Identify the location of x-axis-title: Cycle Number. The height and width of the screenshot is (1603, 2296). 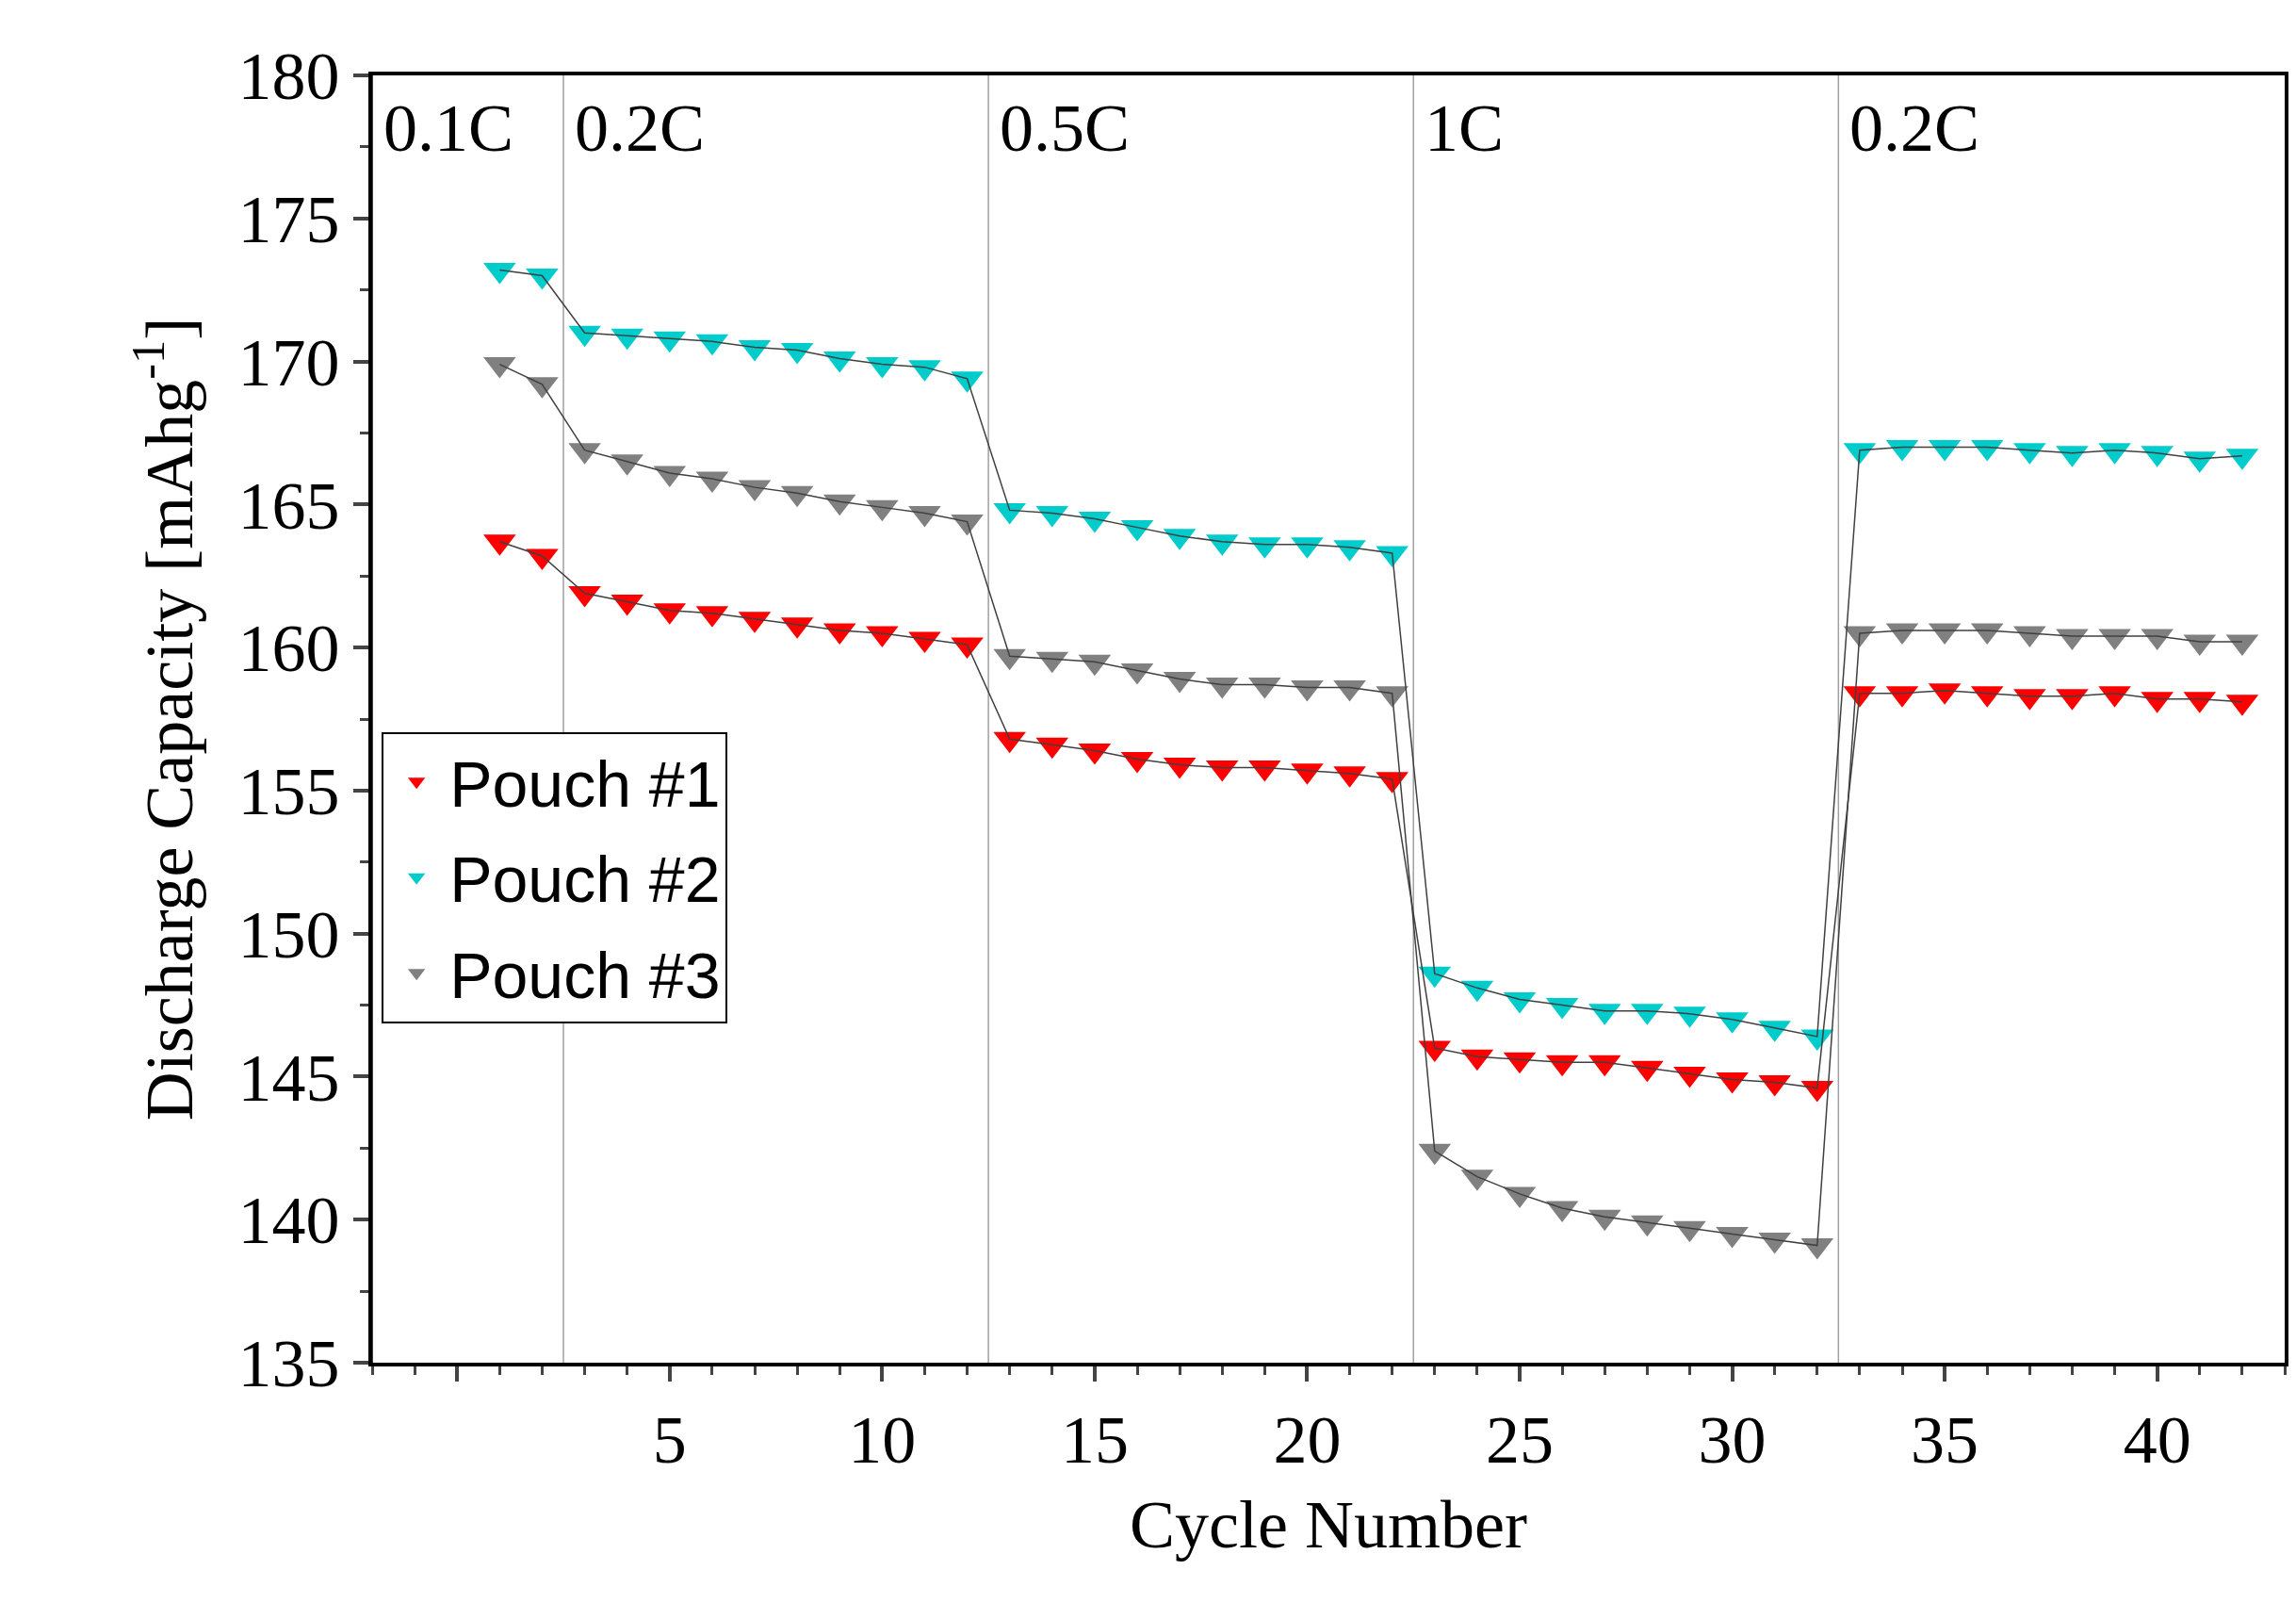
(1328, 1524).